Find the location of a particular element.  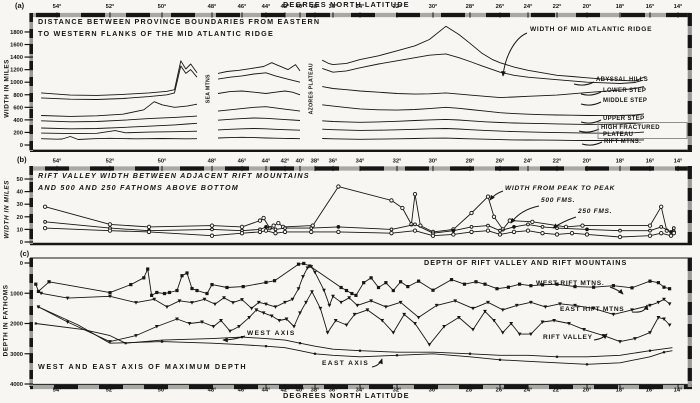

lat-tick-label: 40° is located at coordinates (300, 391).